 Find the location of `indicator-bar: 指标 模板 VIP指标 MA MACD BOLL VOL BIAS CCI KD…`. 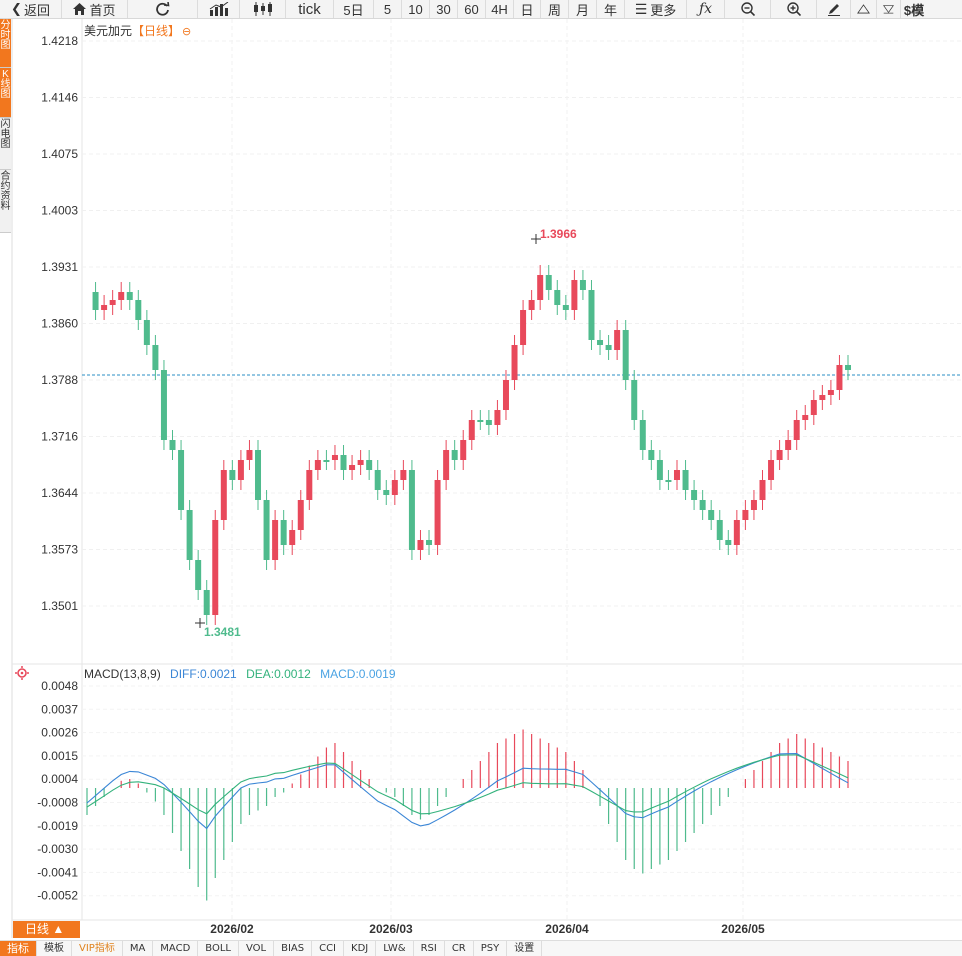

indicator-bar: 指标 模板 VIP指标 MA MACD BOLL VOL BIAS CCI KD… is located at coordinates (481, 948).